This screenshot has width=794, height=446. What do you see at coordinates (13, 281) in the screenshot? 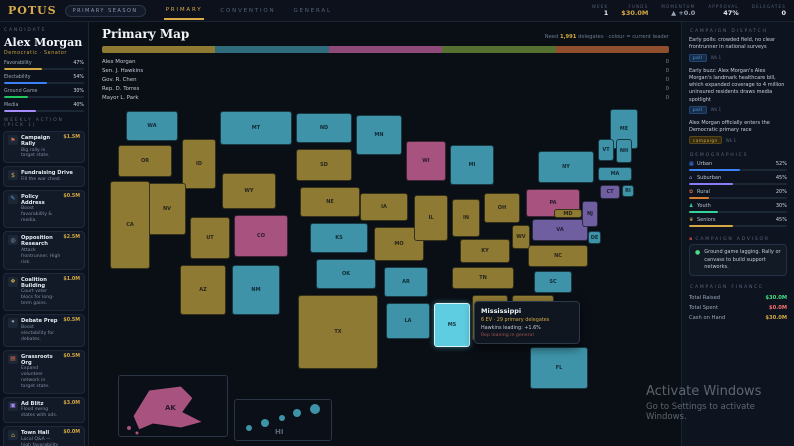
I see `coalition-handshake-icon: ❖` at bounding box center [13, 281].